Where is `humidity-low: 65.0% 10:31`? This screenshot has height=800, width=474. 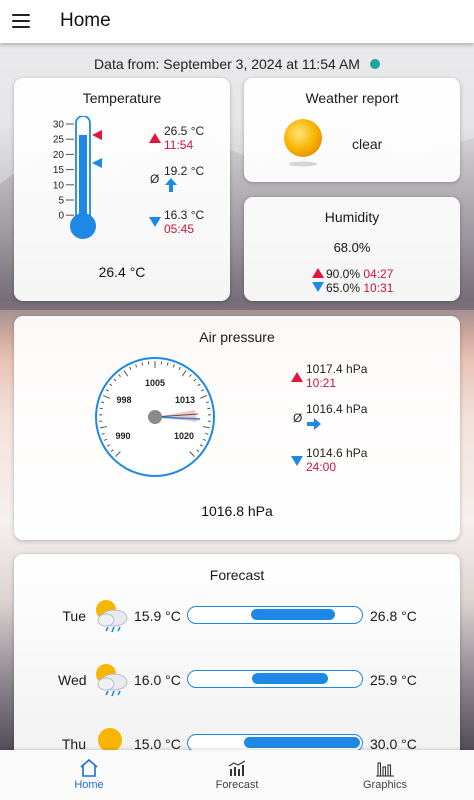
humidity-low: 65.0% 10:31 is located at coordinates (352, 288).